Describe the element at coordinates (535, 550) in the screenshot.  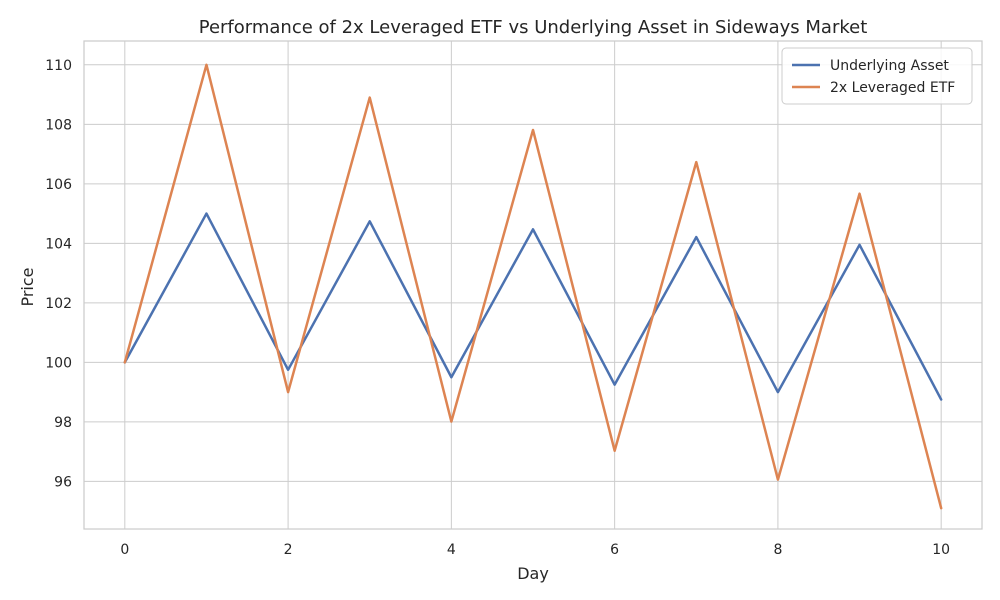
I see `x-axis-ticks: 0 2 4 6 8 10` at that location.